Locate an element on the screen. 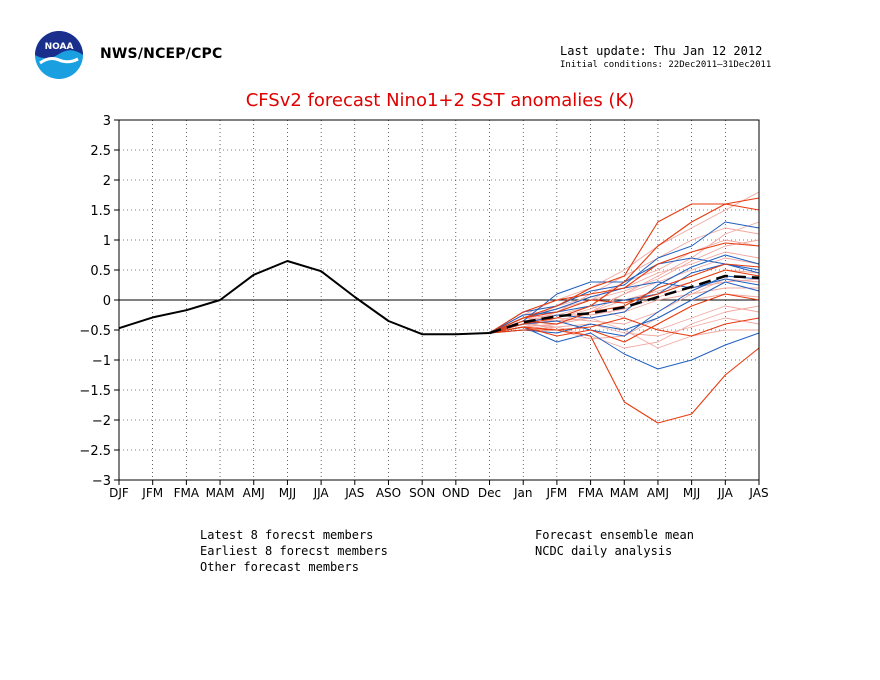 The width and height of the screenshot is (880, 680). y-tick-label: 0.5 is located at coordinates (100, 271).